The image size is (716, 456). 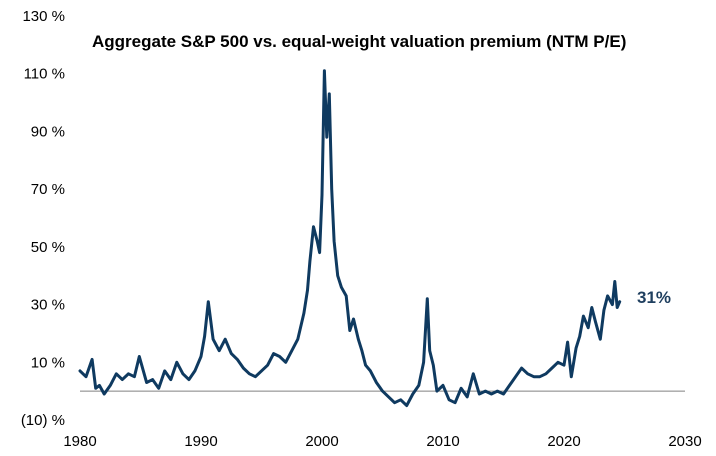 What do you see at coordinates (79, 441) in the screenshot?
I see `x-tick-label: 1980` at bounding box center [79, 441].